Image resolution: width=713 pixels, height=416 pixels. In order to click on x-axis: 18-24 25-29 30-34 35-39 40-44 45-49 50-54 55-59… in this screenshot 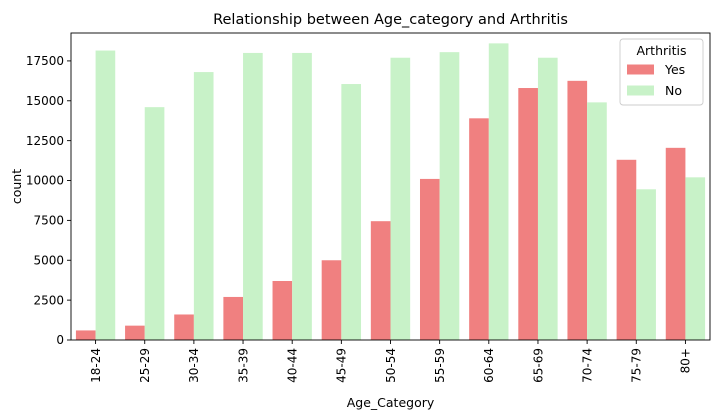, I will do `click(391, 361)`.